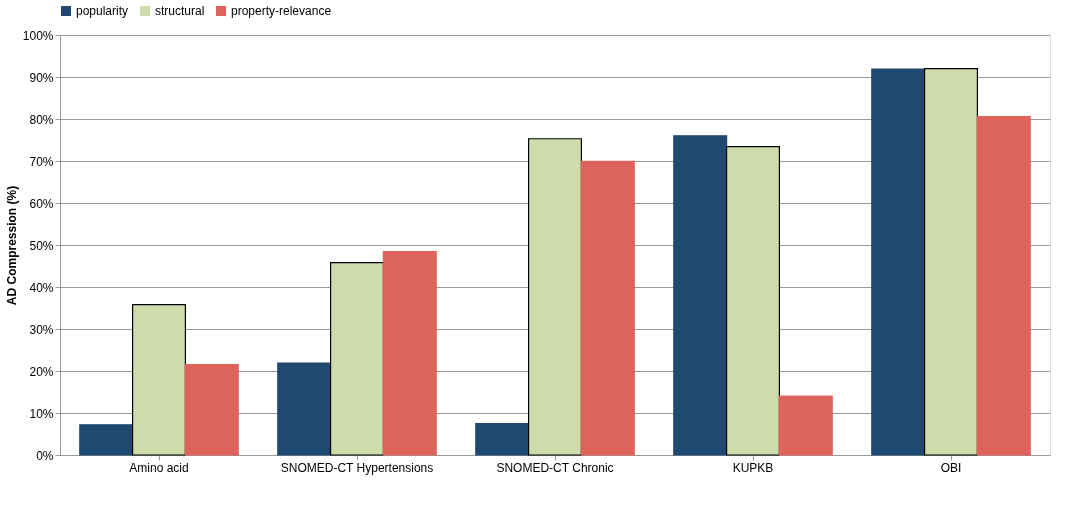 The image size is (1092, 529). I want to click on y-tick-label: 90%, so click(41, 77).